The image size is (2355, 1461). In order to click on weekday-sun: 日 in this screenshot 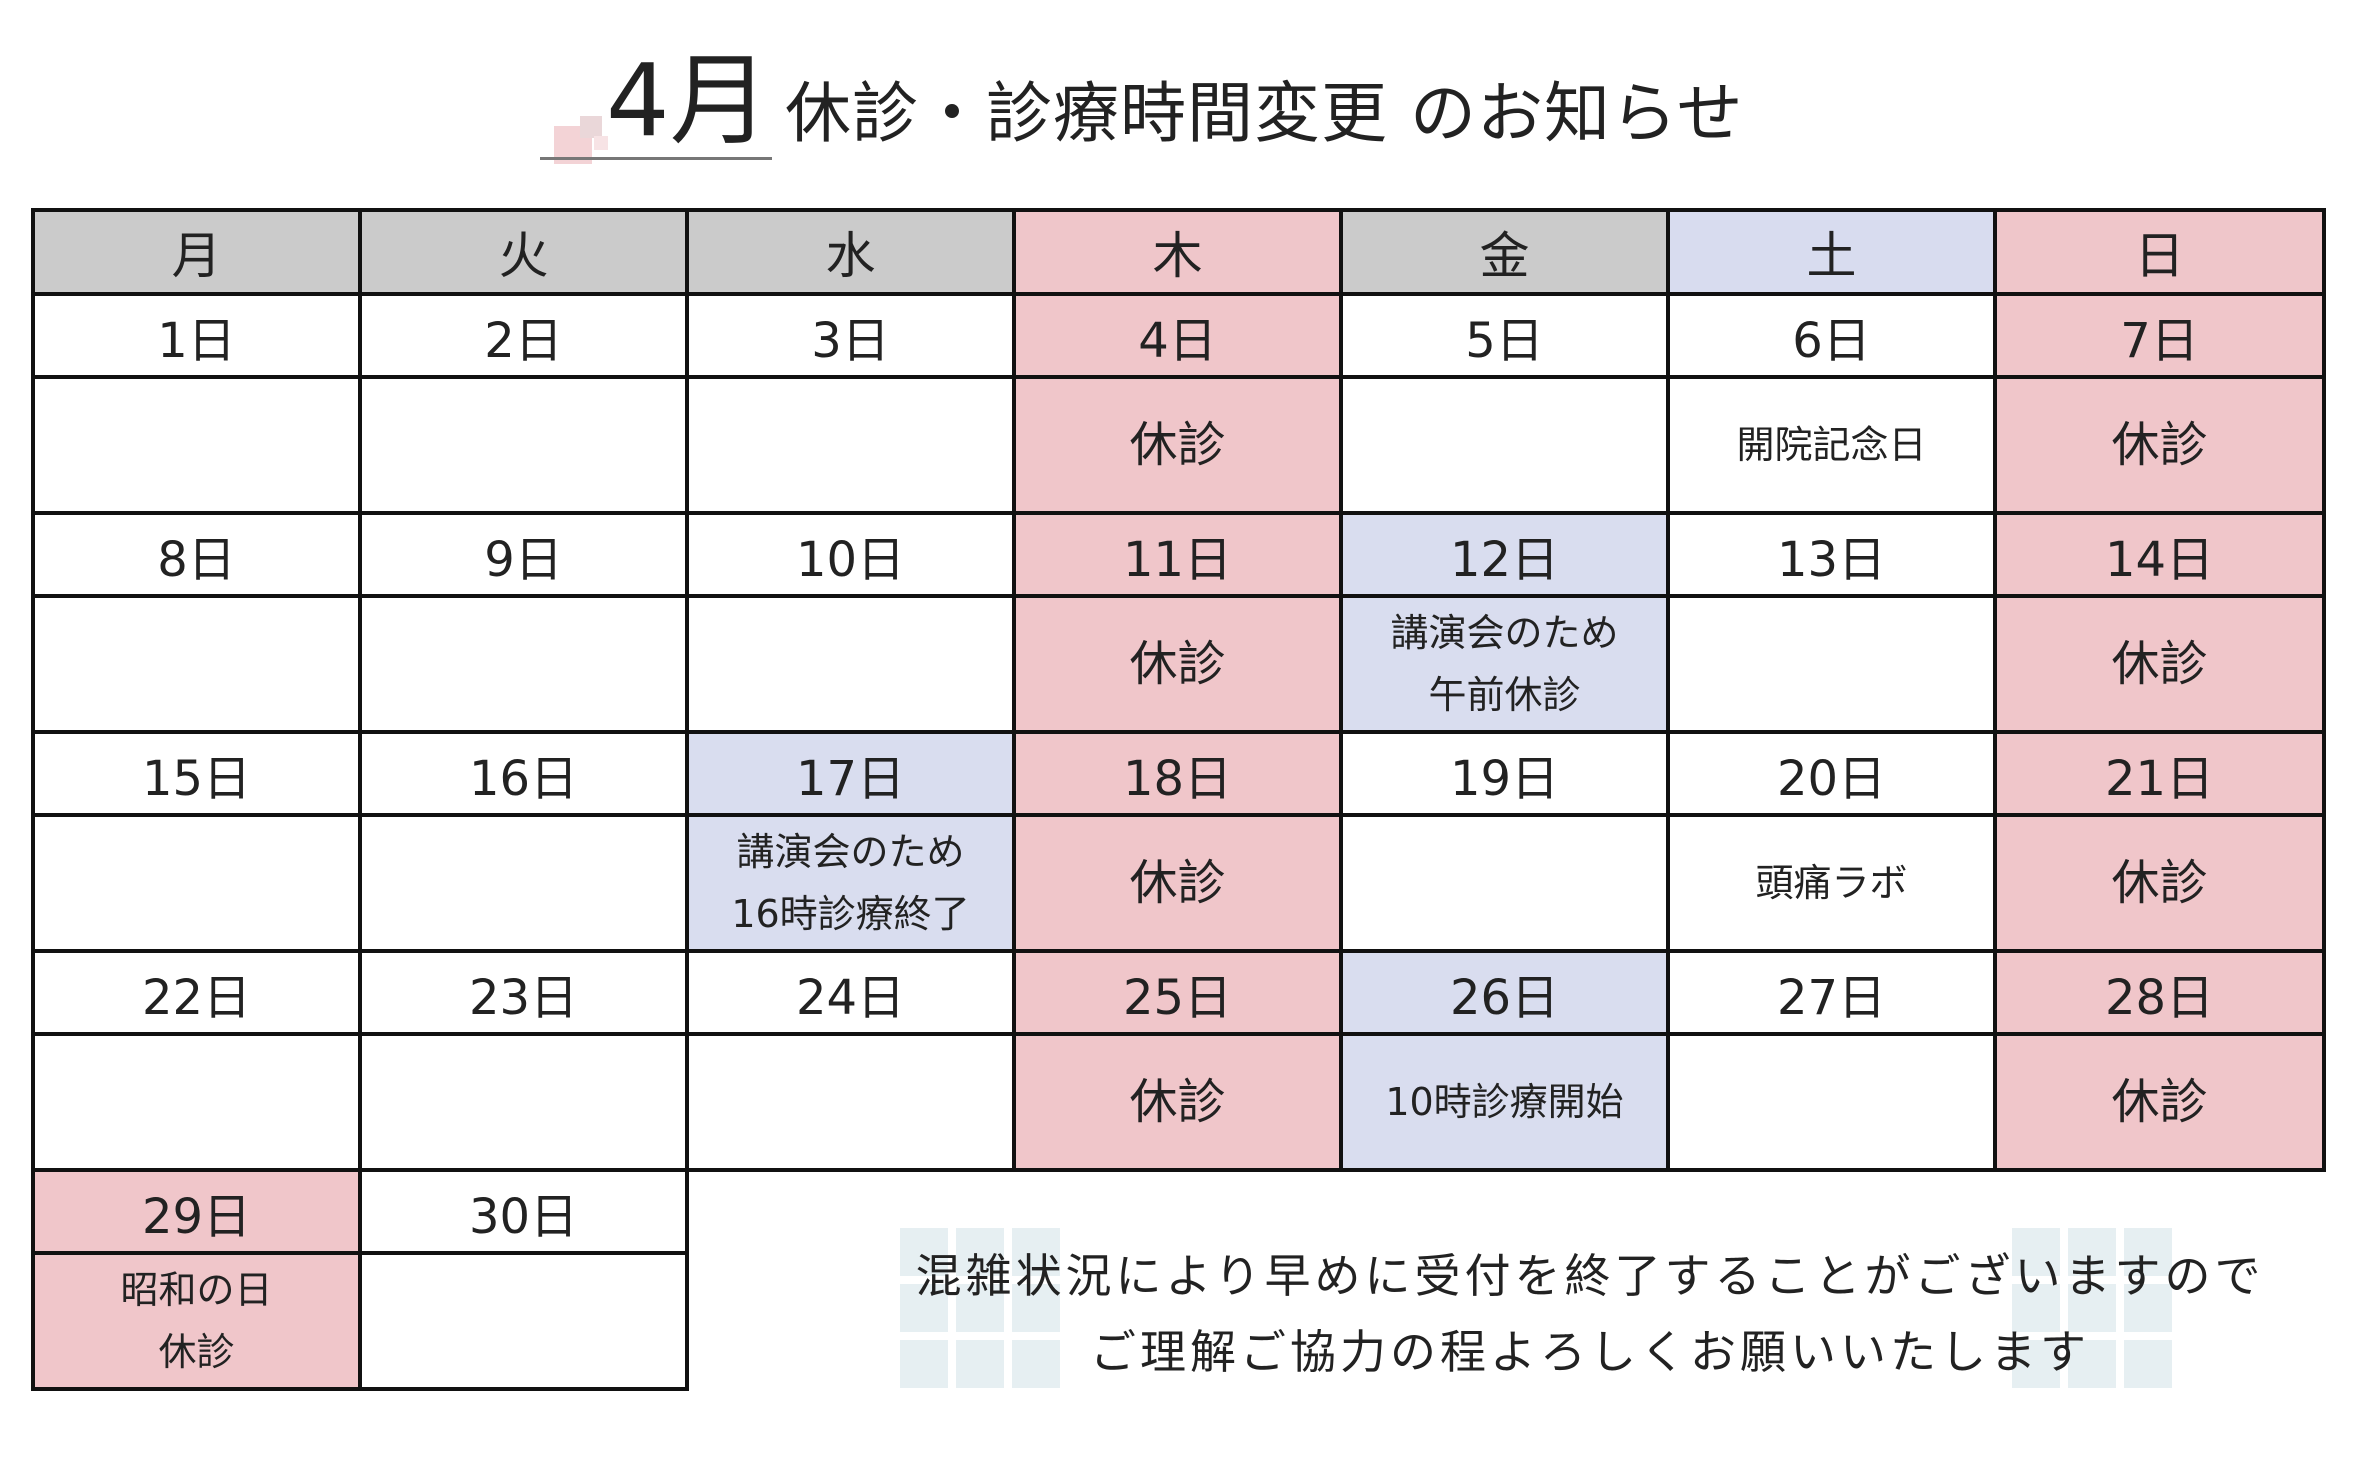, I will do `click(2159, 252)`.